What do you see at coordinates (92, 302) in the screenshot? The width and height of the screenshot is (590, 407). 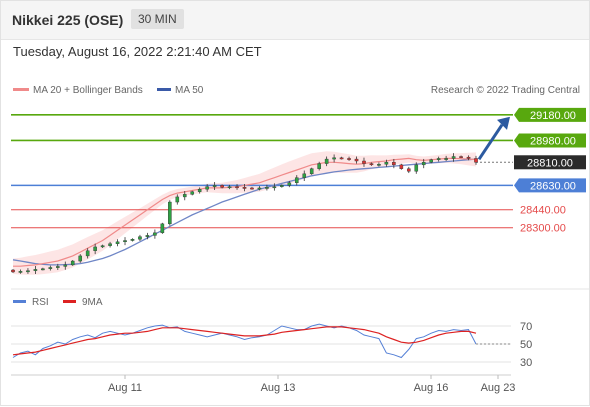 I see `rsi-ma-legend-label: 9MA` at bounding box center [92, 302].